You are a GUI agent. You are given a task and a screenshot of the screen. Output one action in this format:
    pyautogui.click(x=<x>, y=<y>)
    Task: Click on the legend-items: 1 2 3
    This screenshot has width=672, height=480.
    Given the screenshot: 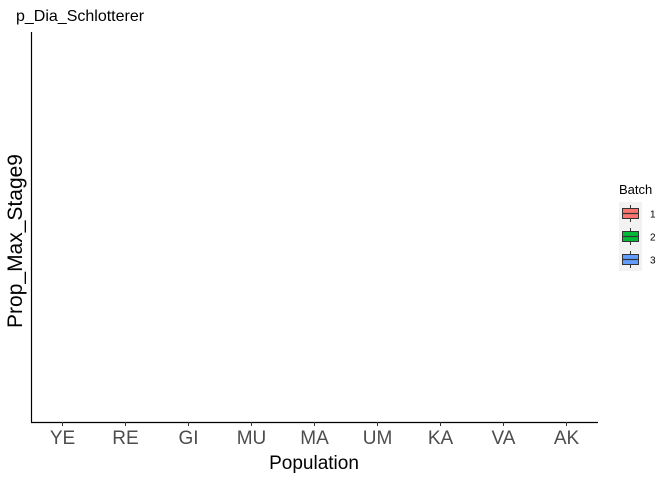 What is the action you would take?
    pyautogui.click(x=637, y=236)
    